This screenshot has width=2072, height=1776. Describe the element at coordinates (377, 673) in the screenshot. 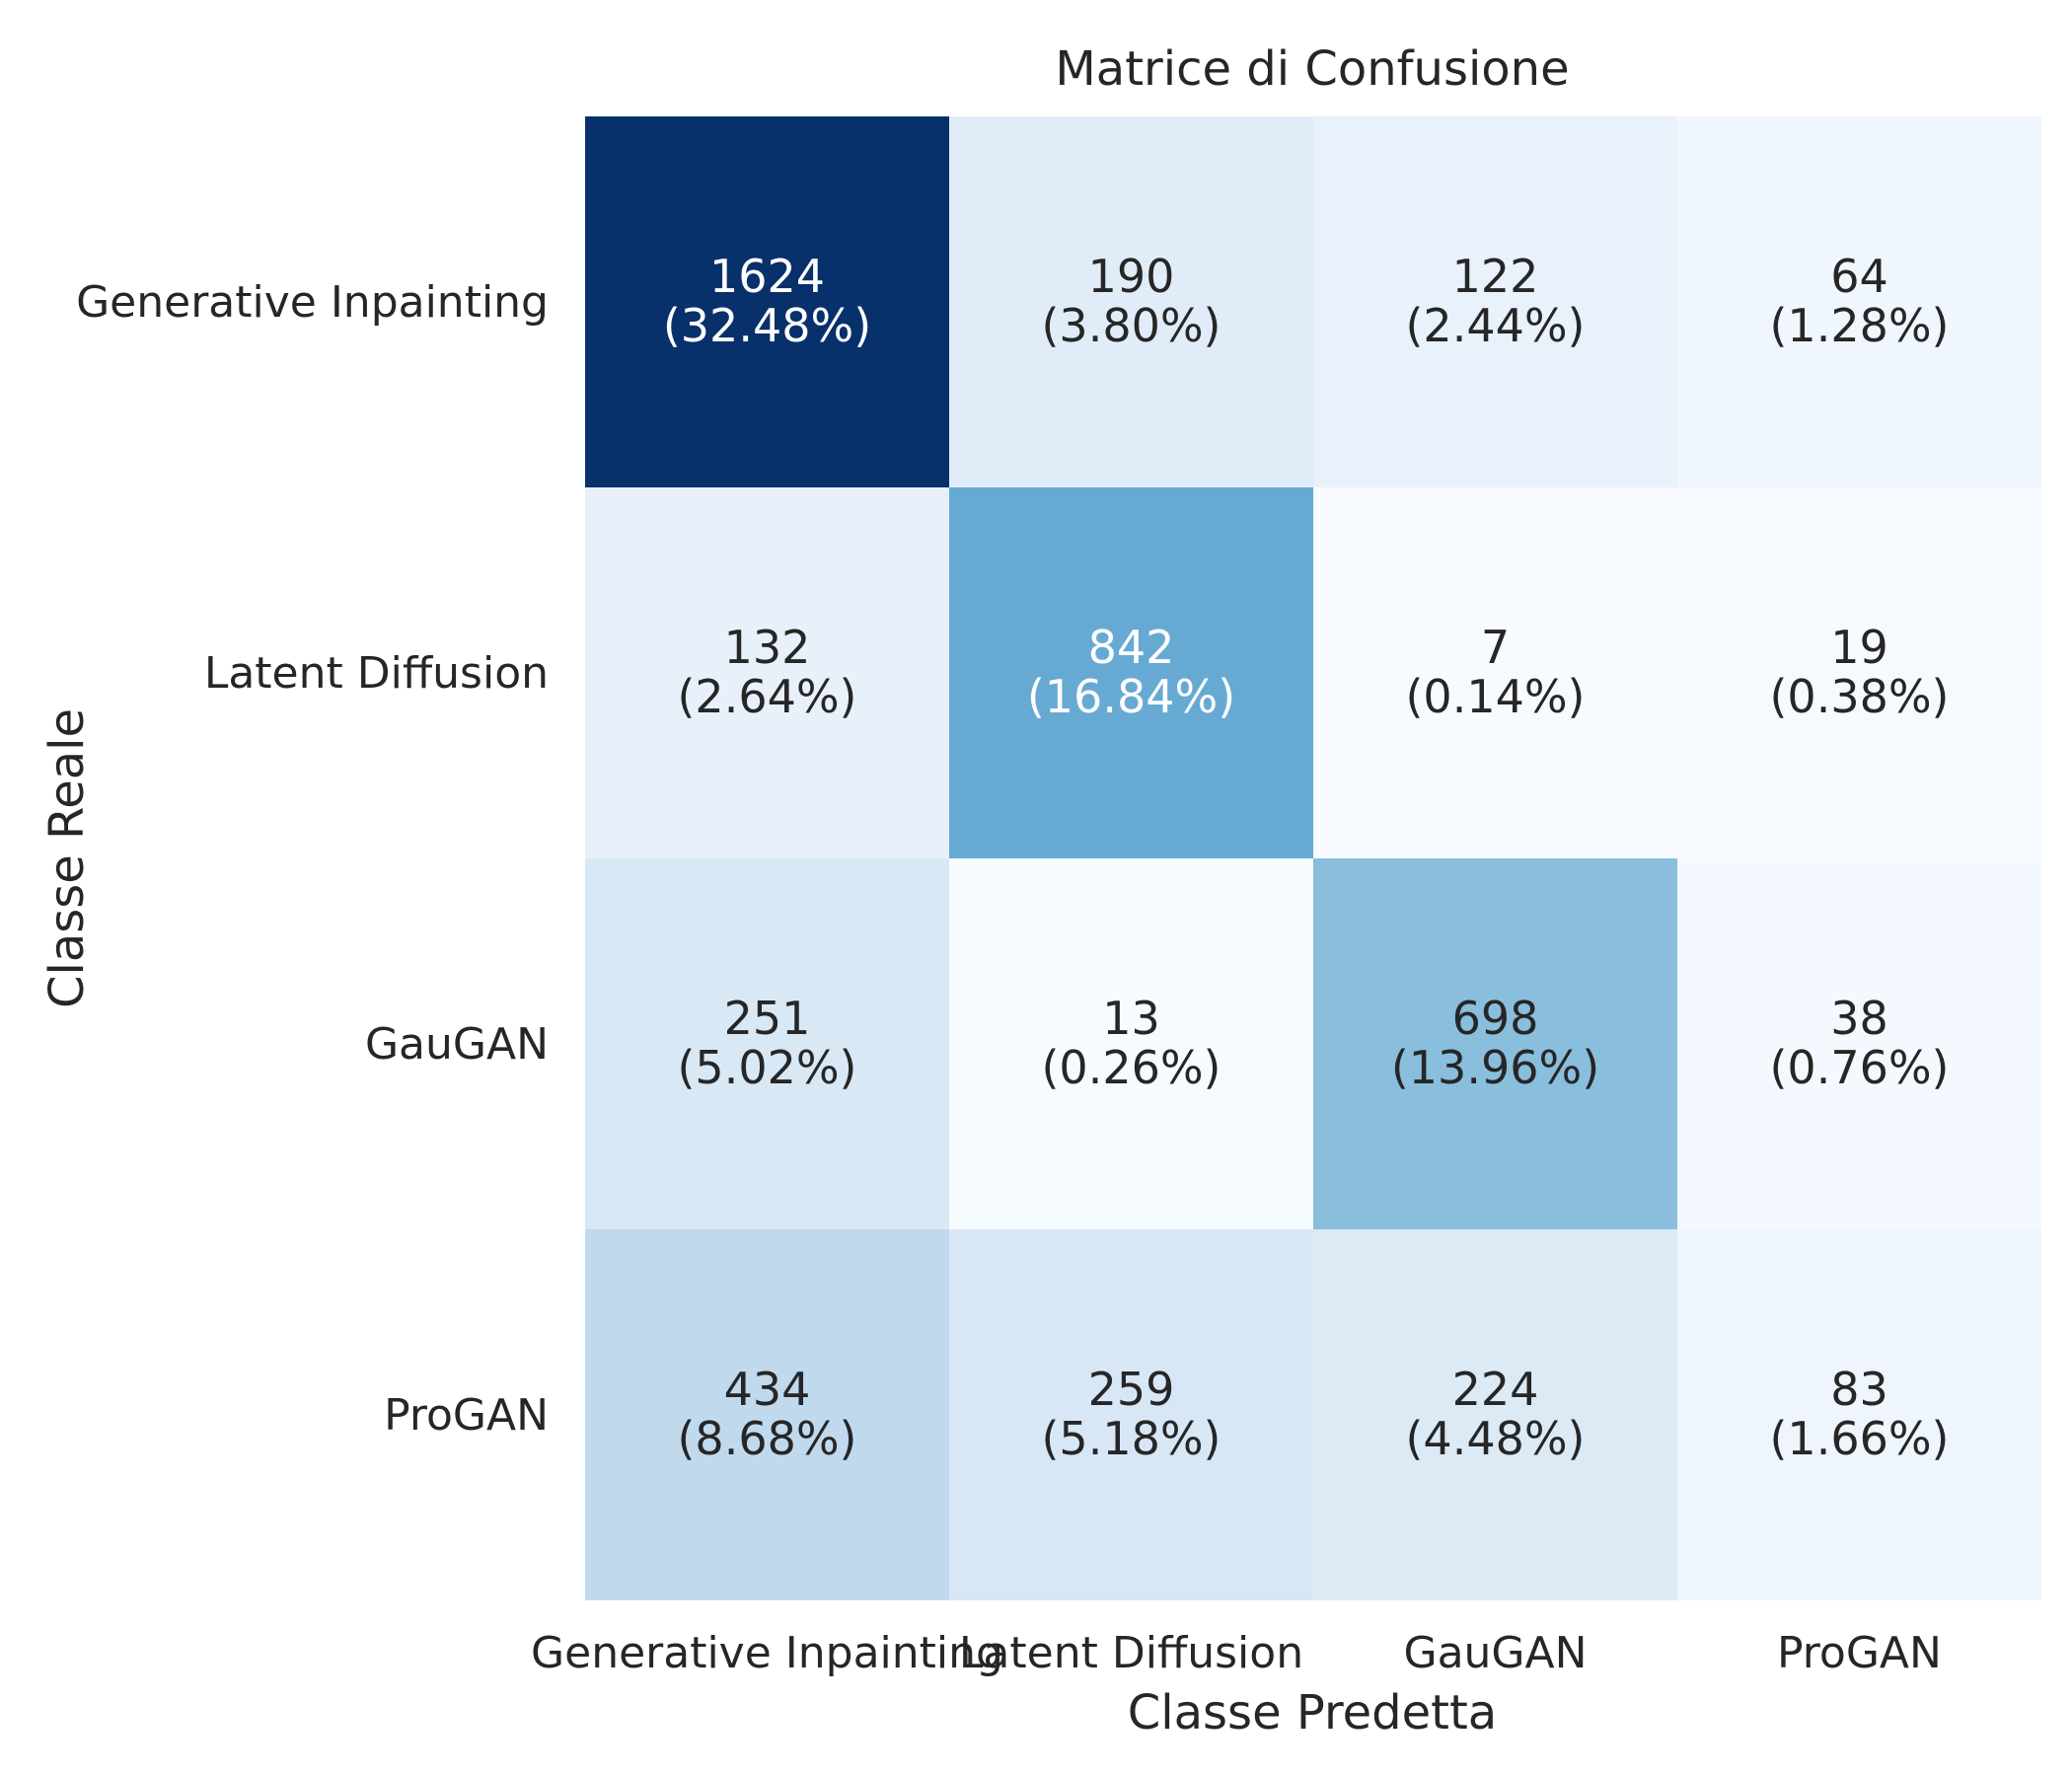

I see `y-tick-label-1: Latent Diffusion` at that location.